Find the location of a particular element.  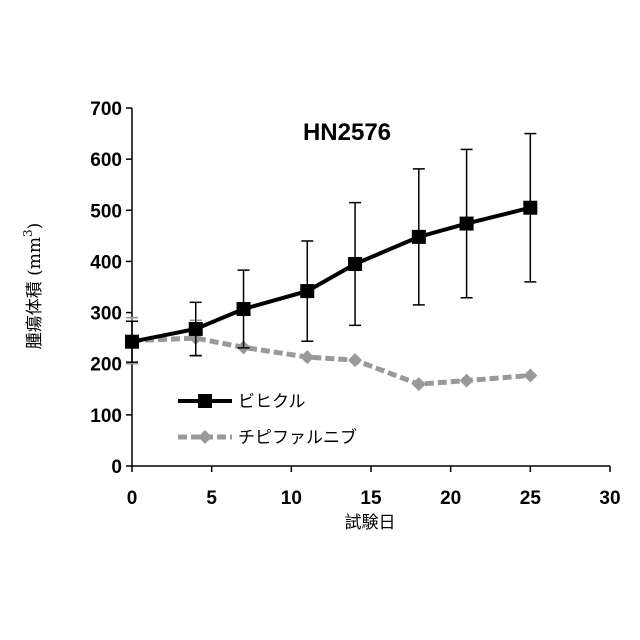

x-tick-label: 10 is located at coordinates (291, 498).